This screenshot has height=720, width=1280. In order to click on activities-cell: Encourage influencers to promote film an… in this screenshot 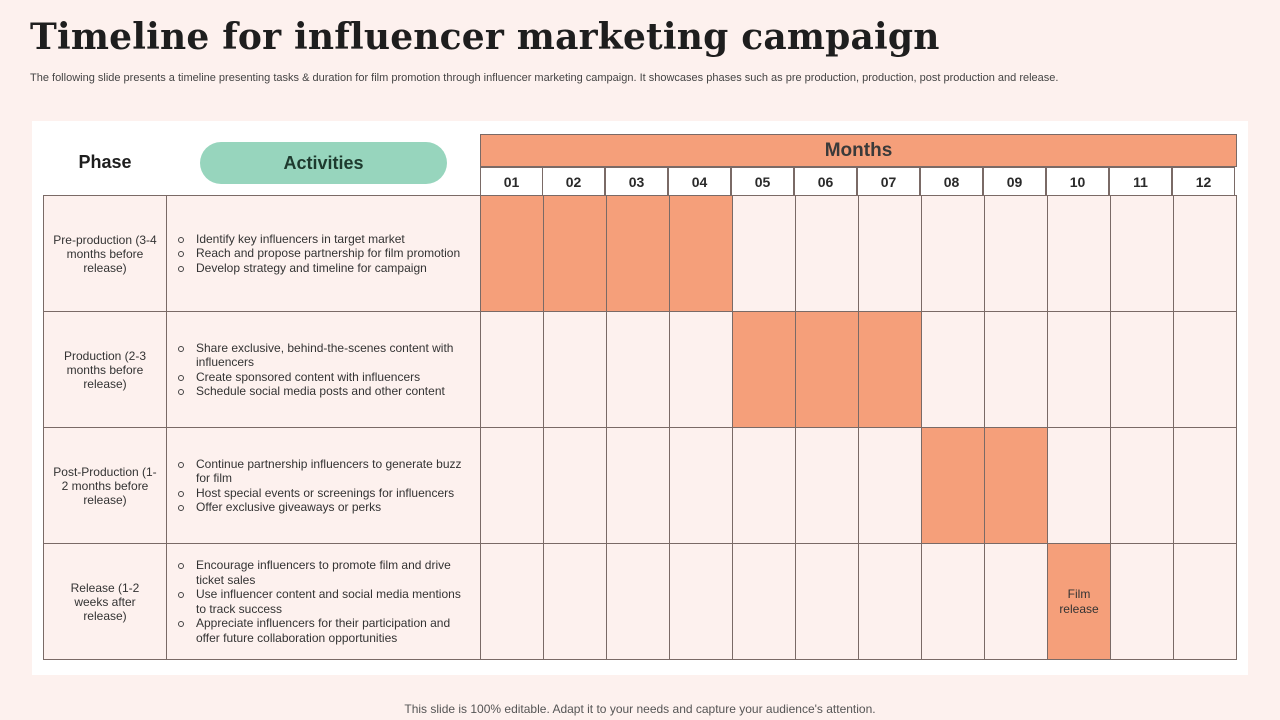, I will do `click(323, 601)`.